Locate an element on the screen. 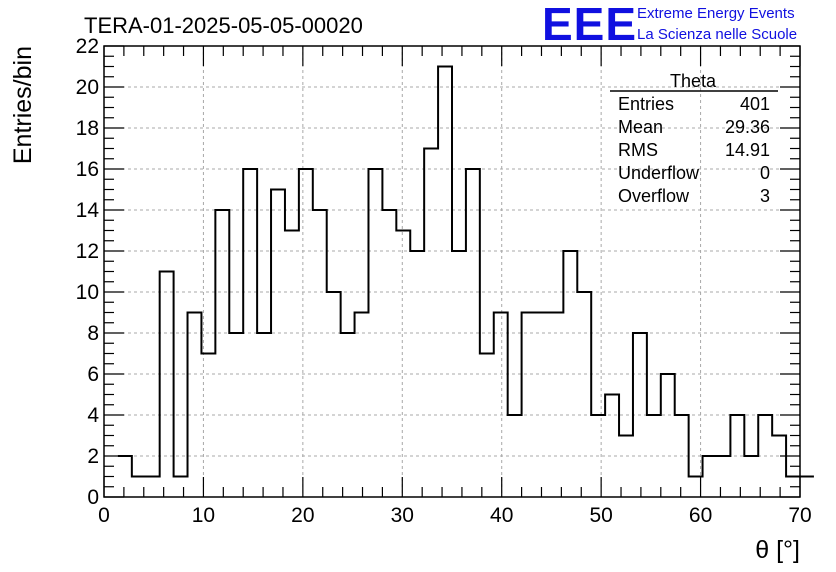 This screenshot has height=572, width=836. y-tick-label: 2 is located at coordinates (93, 456).